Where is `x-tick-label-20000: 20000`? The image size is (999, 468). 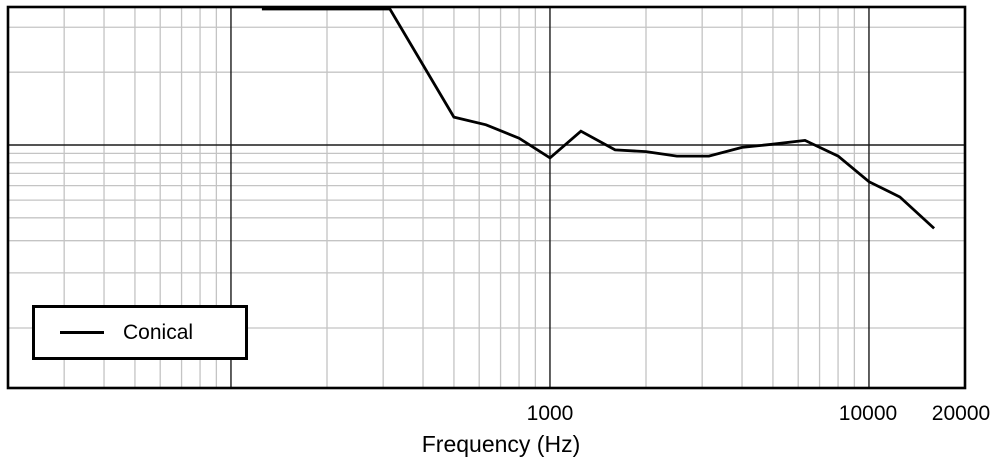
x-tick-label-20000: 20000 is located at coordinates (961, 413).